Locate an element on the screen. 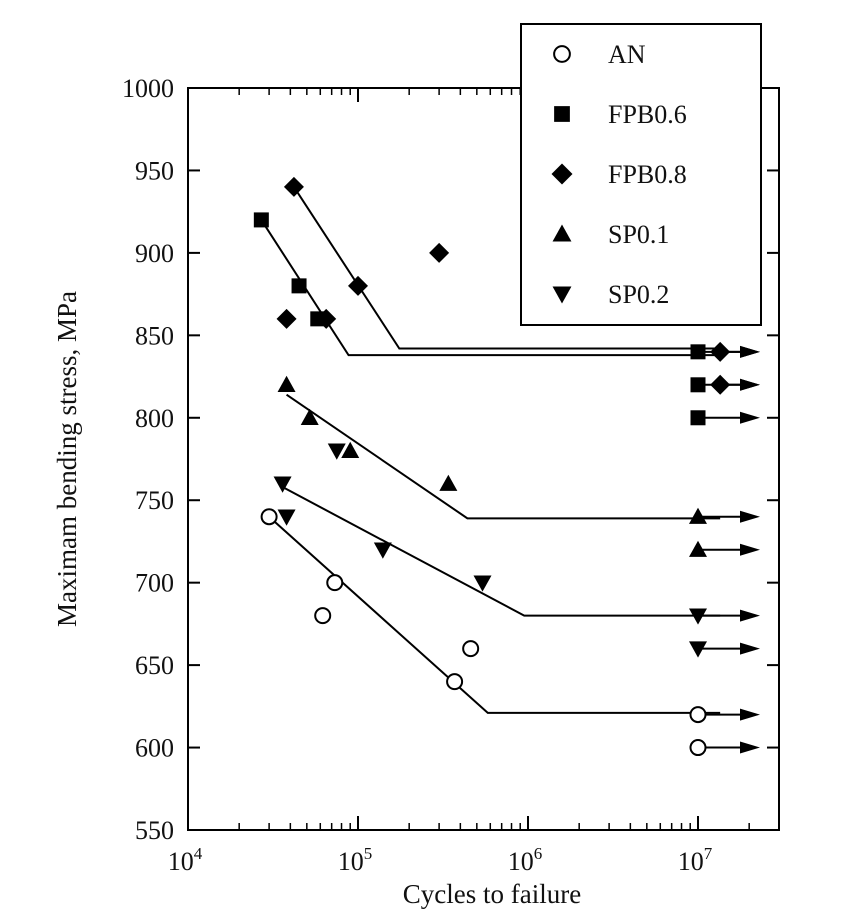  fit-line-SP0.2 is located at coordinates (501, 551).